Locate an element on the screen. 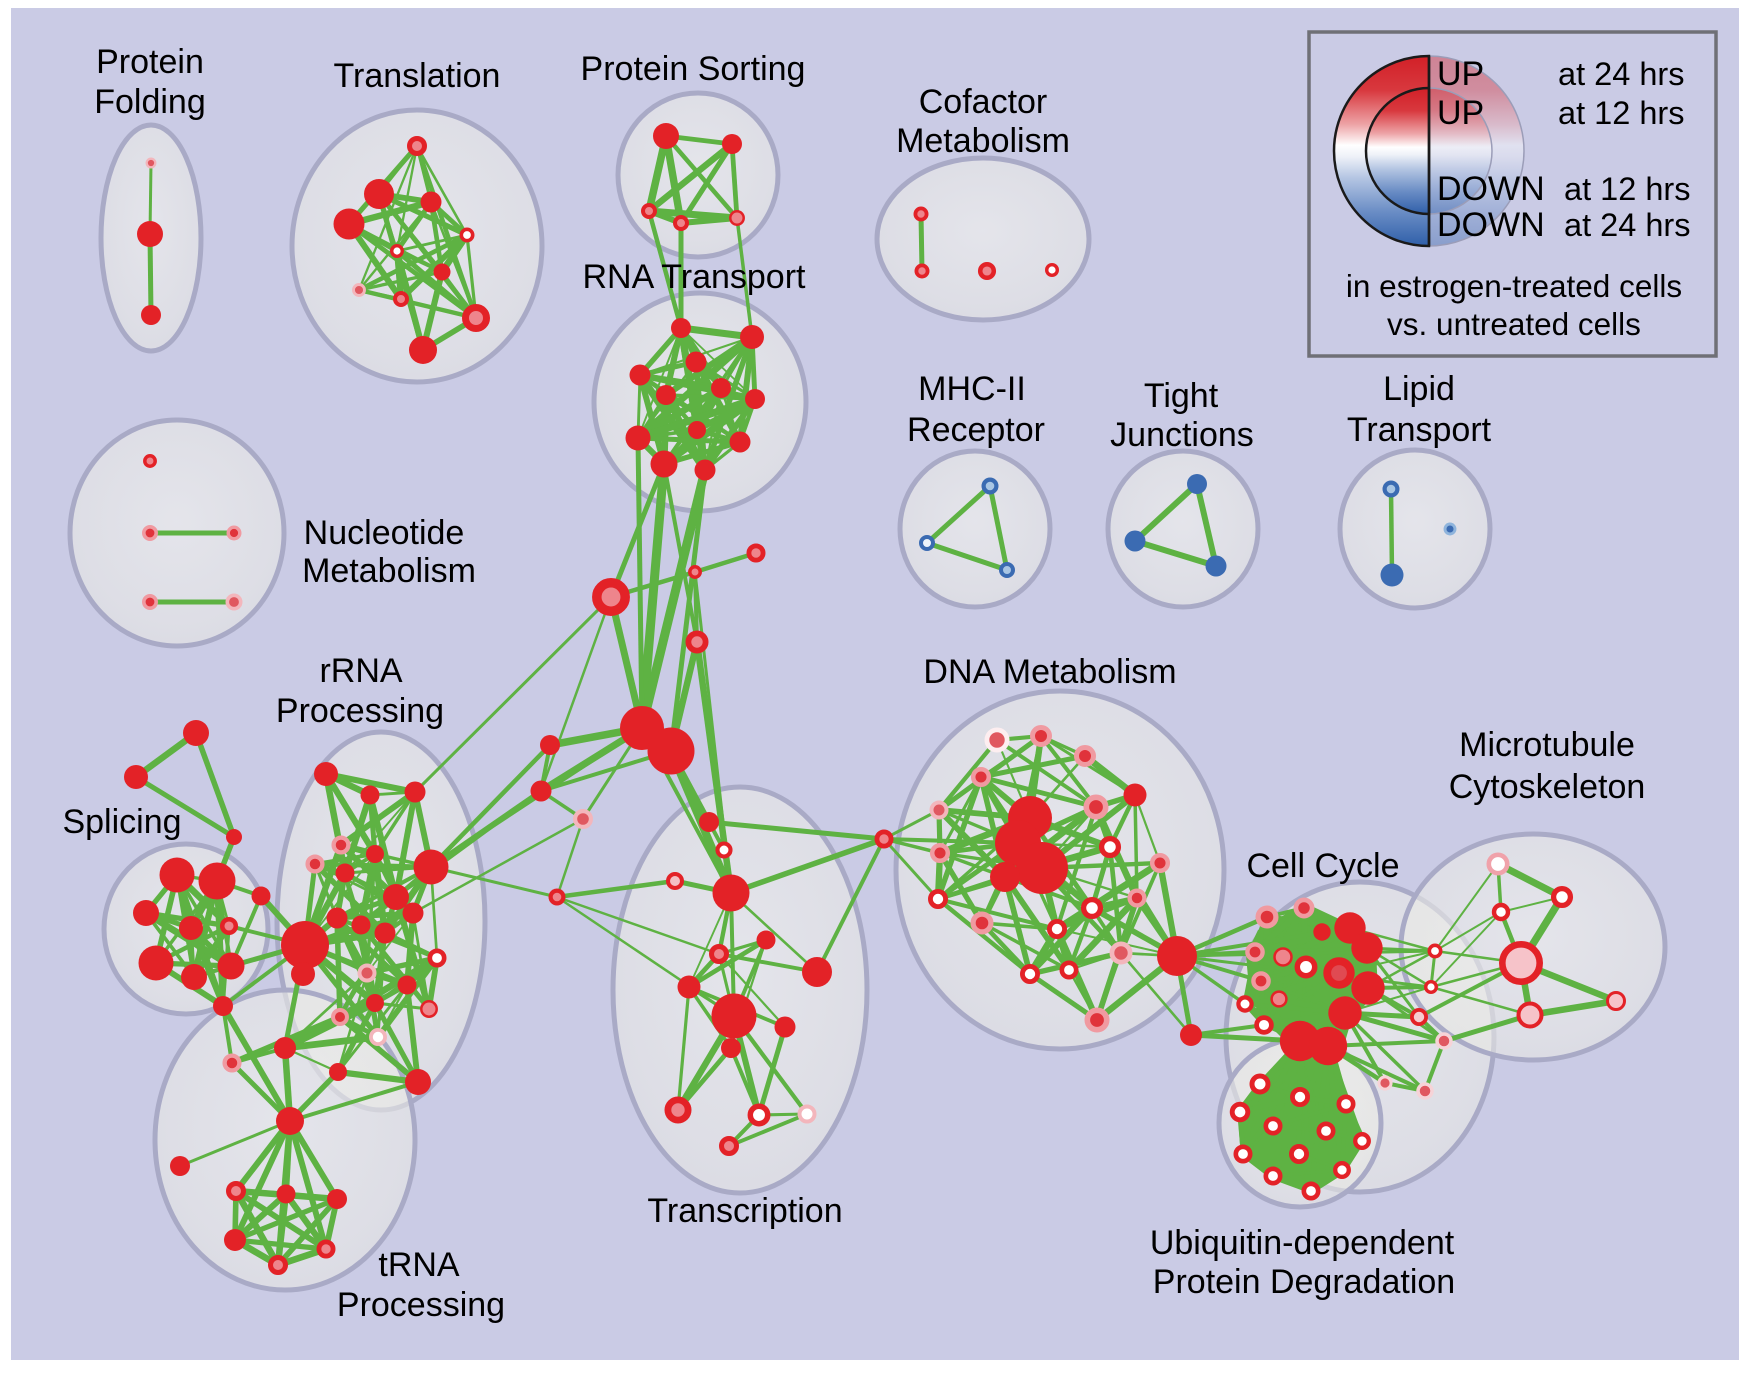 The height and width of the screenshot is (1381, 1750). svg-text: Nucleotide is located at coordinates (384, 533).